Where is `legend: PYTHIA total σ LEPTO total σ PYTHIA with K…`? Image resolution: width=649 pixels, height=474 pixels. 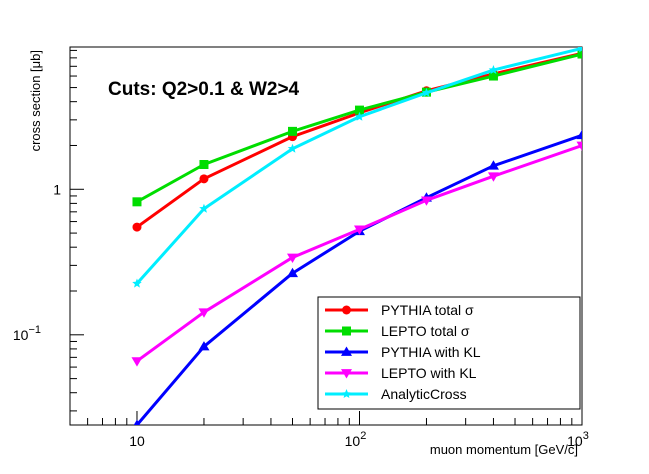
legend: PYTHIA total σ LEPTO total σ PYTHIA with K… is located at coordinates (449, 353).